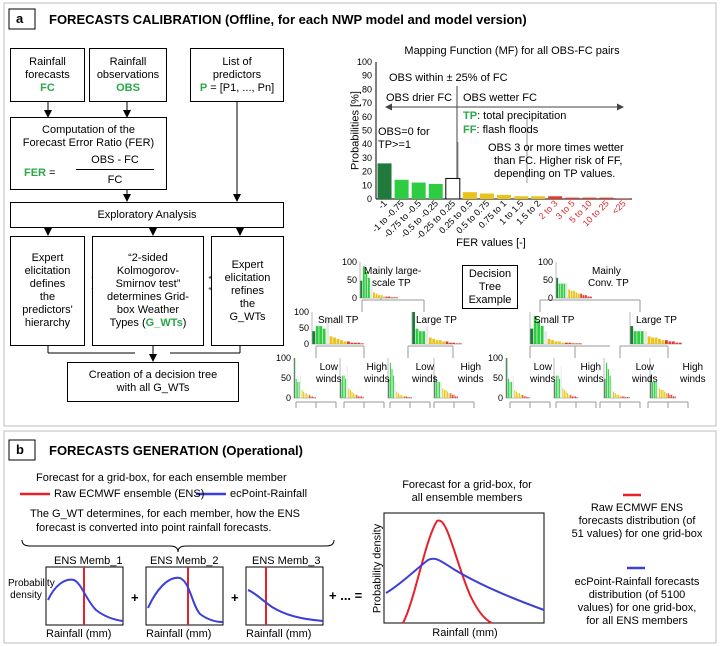 The height and width of the screenshot is (646, 720). I want to click on leaf2-l1: High, so click(377, 367).